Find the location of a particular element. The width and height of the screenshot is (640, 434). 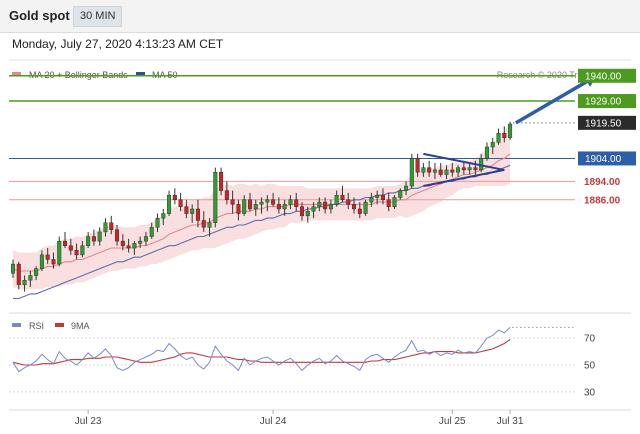

level-label-3: 1894.00 is located at coordinates (602, 182).